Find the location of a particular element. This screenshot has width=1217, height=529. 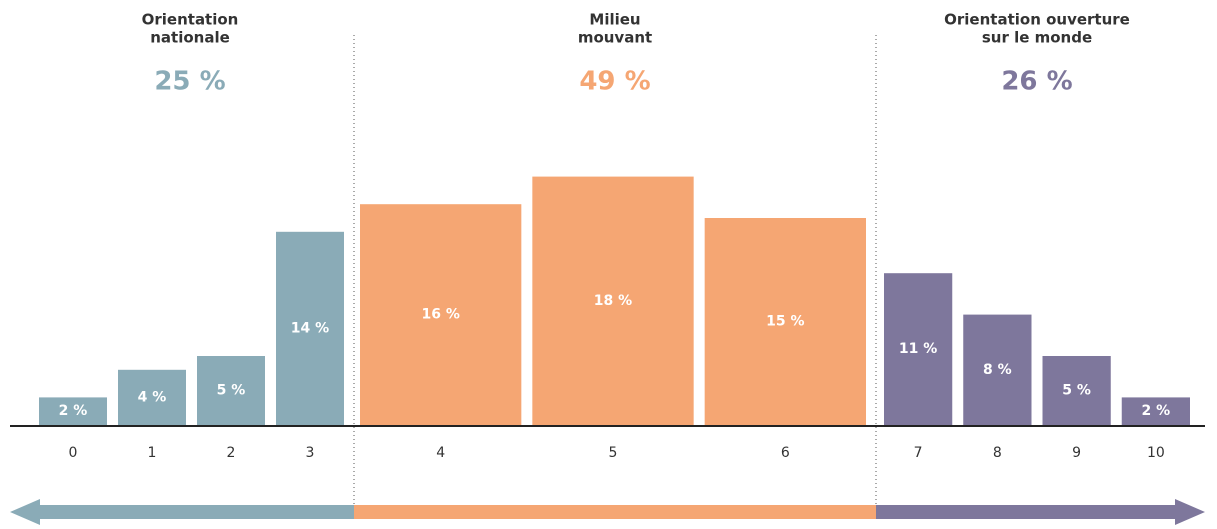

x-tick-label: 10 is located at coordinates (1156, 453).